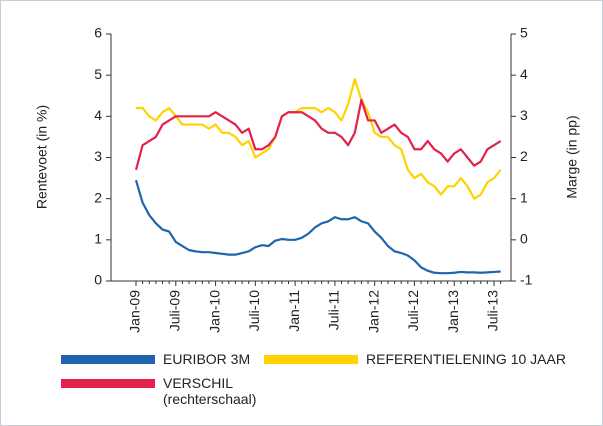 This screenshot has height=426, width=603. I want to click on x-tick-label: Jan-10, so click(214, 311).